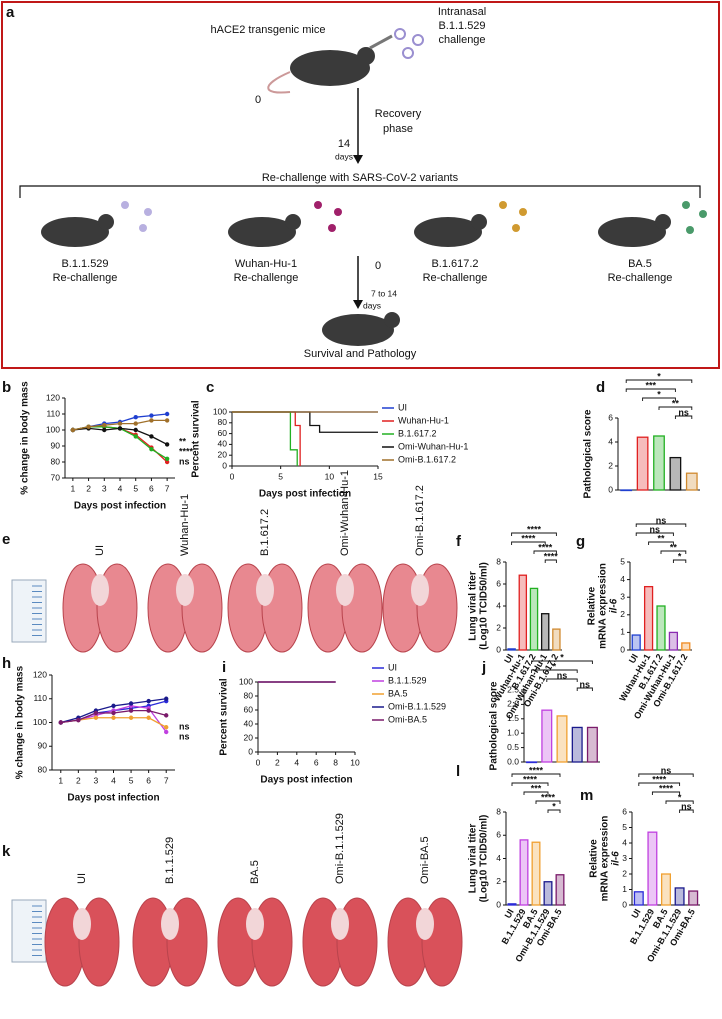  What do you see at coordinates (266, 264) in the screenshot?
I see `group-label: Wuhan-Hu-1` at bounding box center [266, 264].